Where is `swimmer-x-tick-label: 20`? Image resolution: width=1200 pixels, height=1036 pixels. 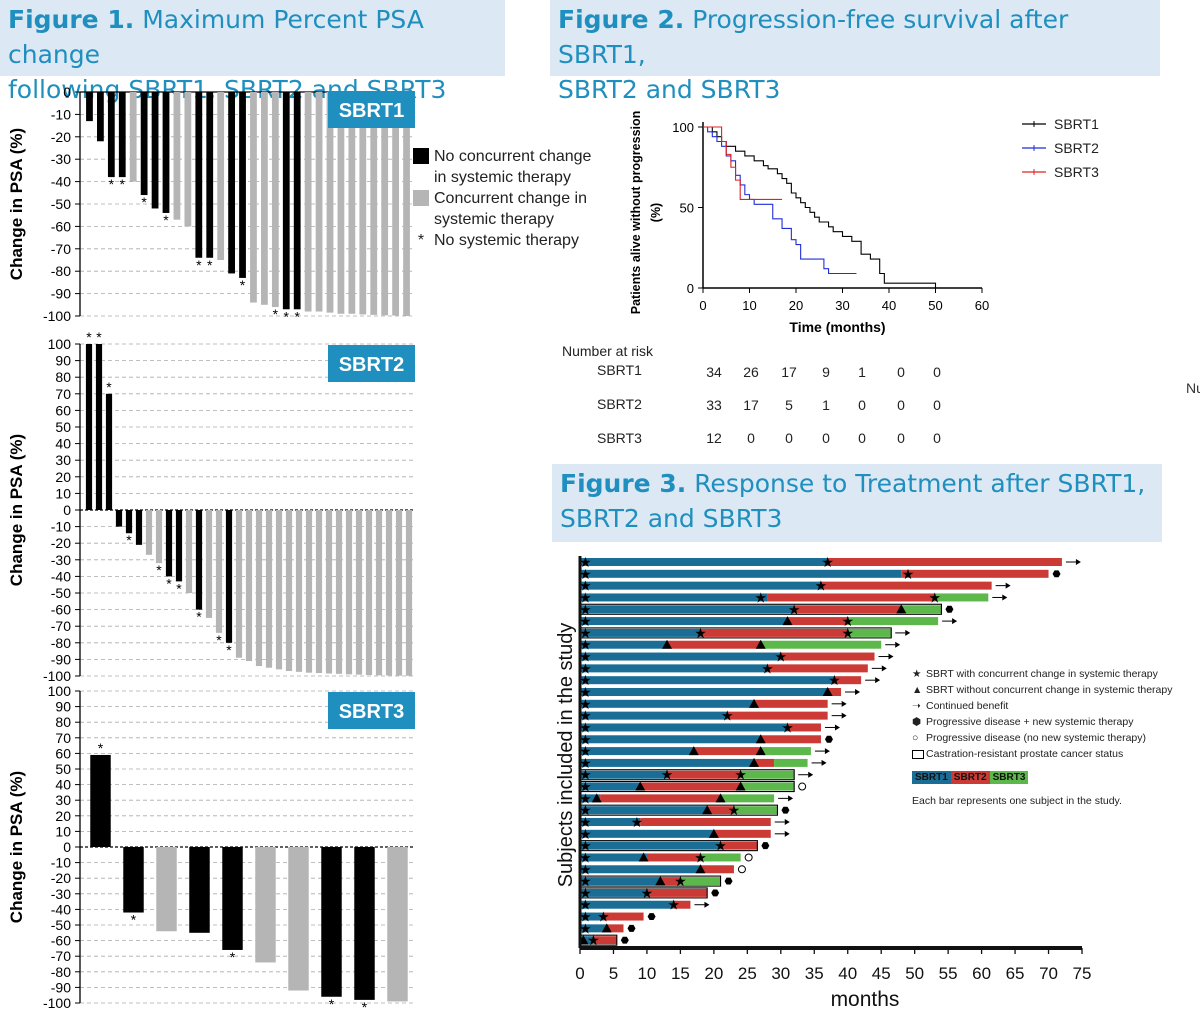
swimmer-x-tick-label: 20 is located at coordinates (713, 973).